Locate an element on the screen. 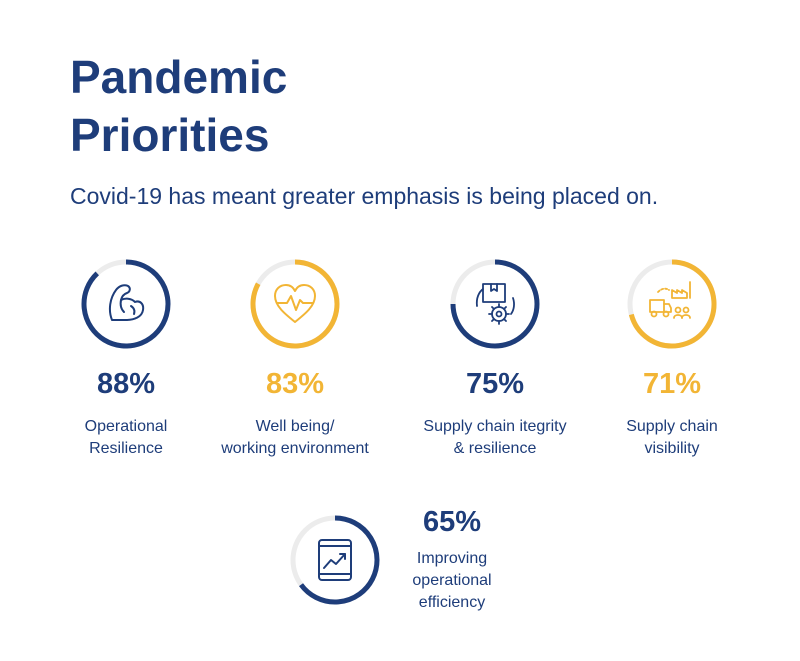 Image resolution: width=800 pixels, height=661 pixels. kpi-label-operational-efficiency: Improving operational efficiency is located at coordinates (452, 581).